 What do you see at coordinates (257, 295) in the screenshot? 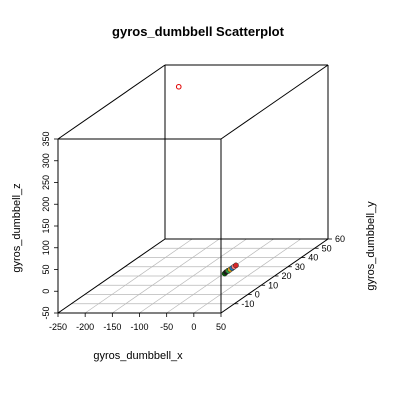
I see `y-tick-label: 0` at bounding box center [257, 295].